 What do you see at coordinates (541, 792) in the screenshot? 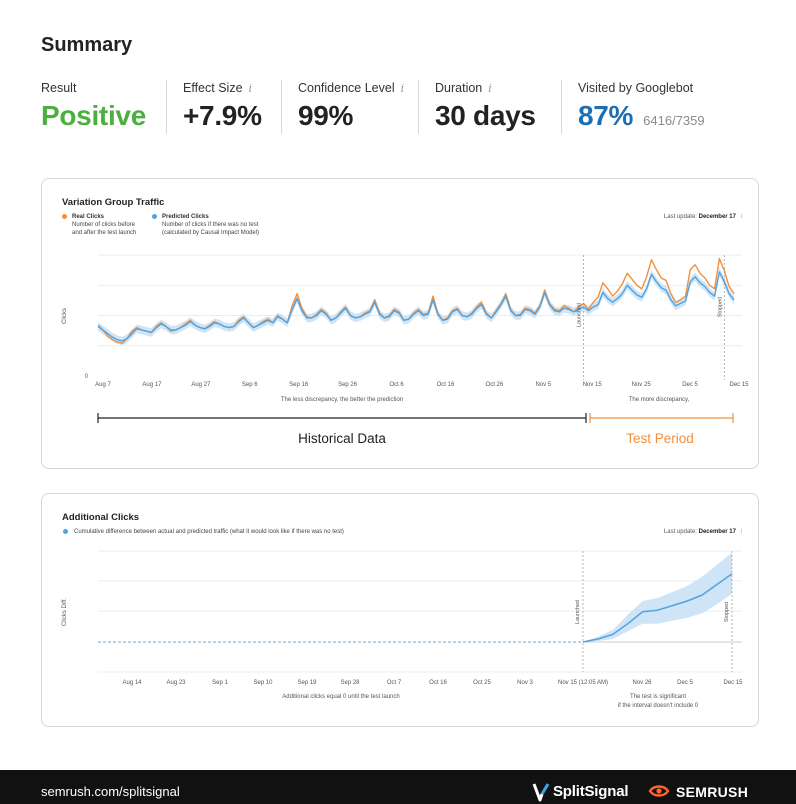
I see `splitsignal-icon` at bounding box center [541, 792].